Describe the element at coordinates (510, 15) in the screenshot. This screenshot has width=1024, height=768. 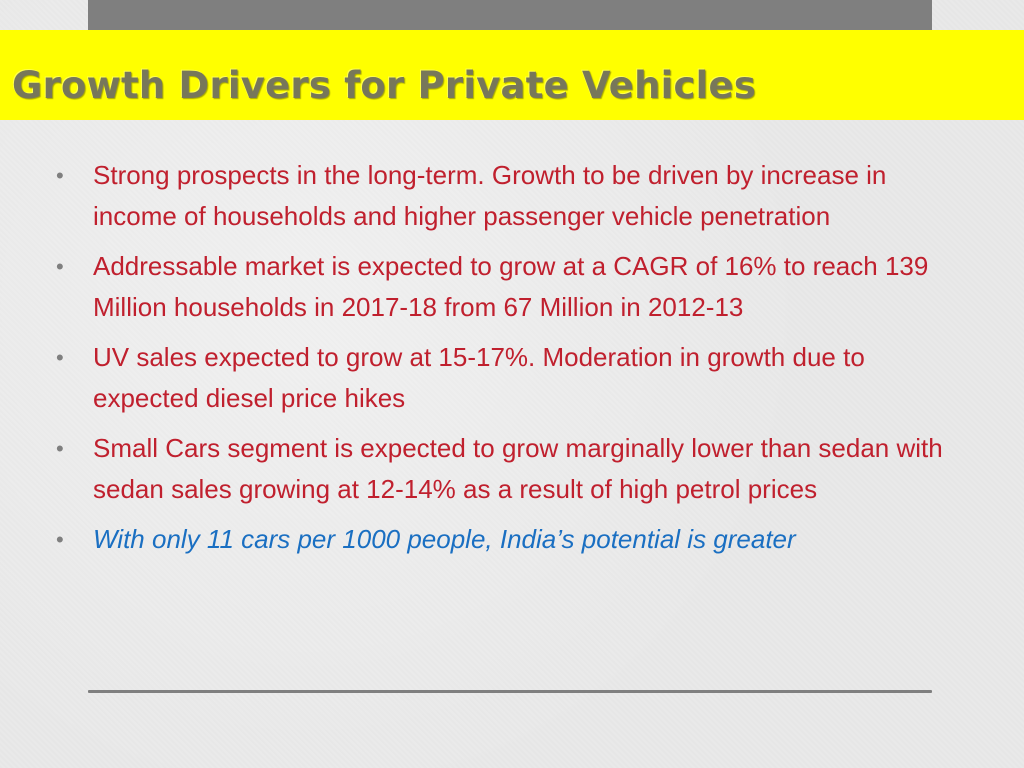
I see `top-decor-bar` at that location.